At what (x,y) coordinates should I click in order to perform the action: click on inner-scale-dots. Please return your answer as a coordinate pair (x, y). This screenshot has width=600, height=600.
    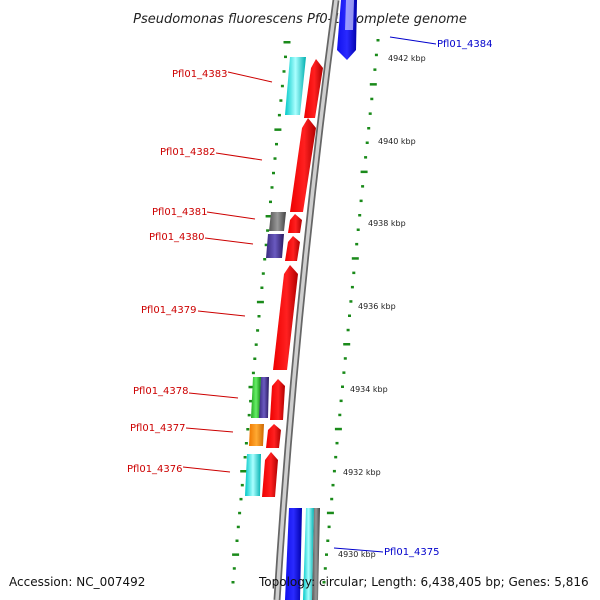
    Looking at the image, I should click on (351, 311).